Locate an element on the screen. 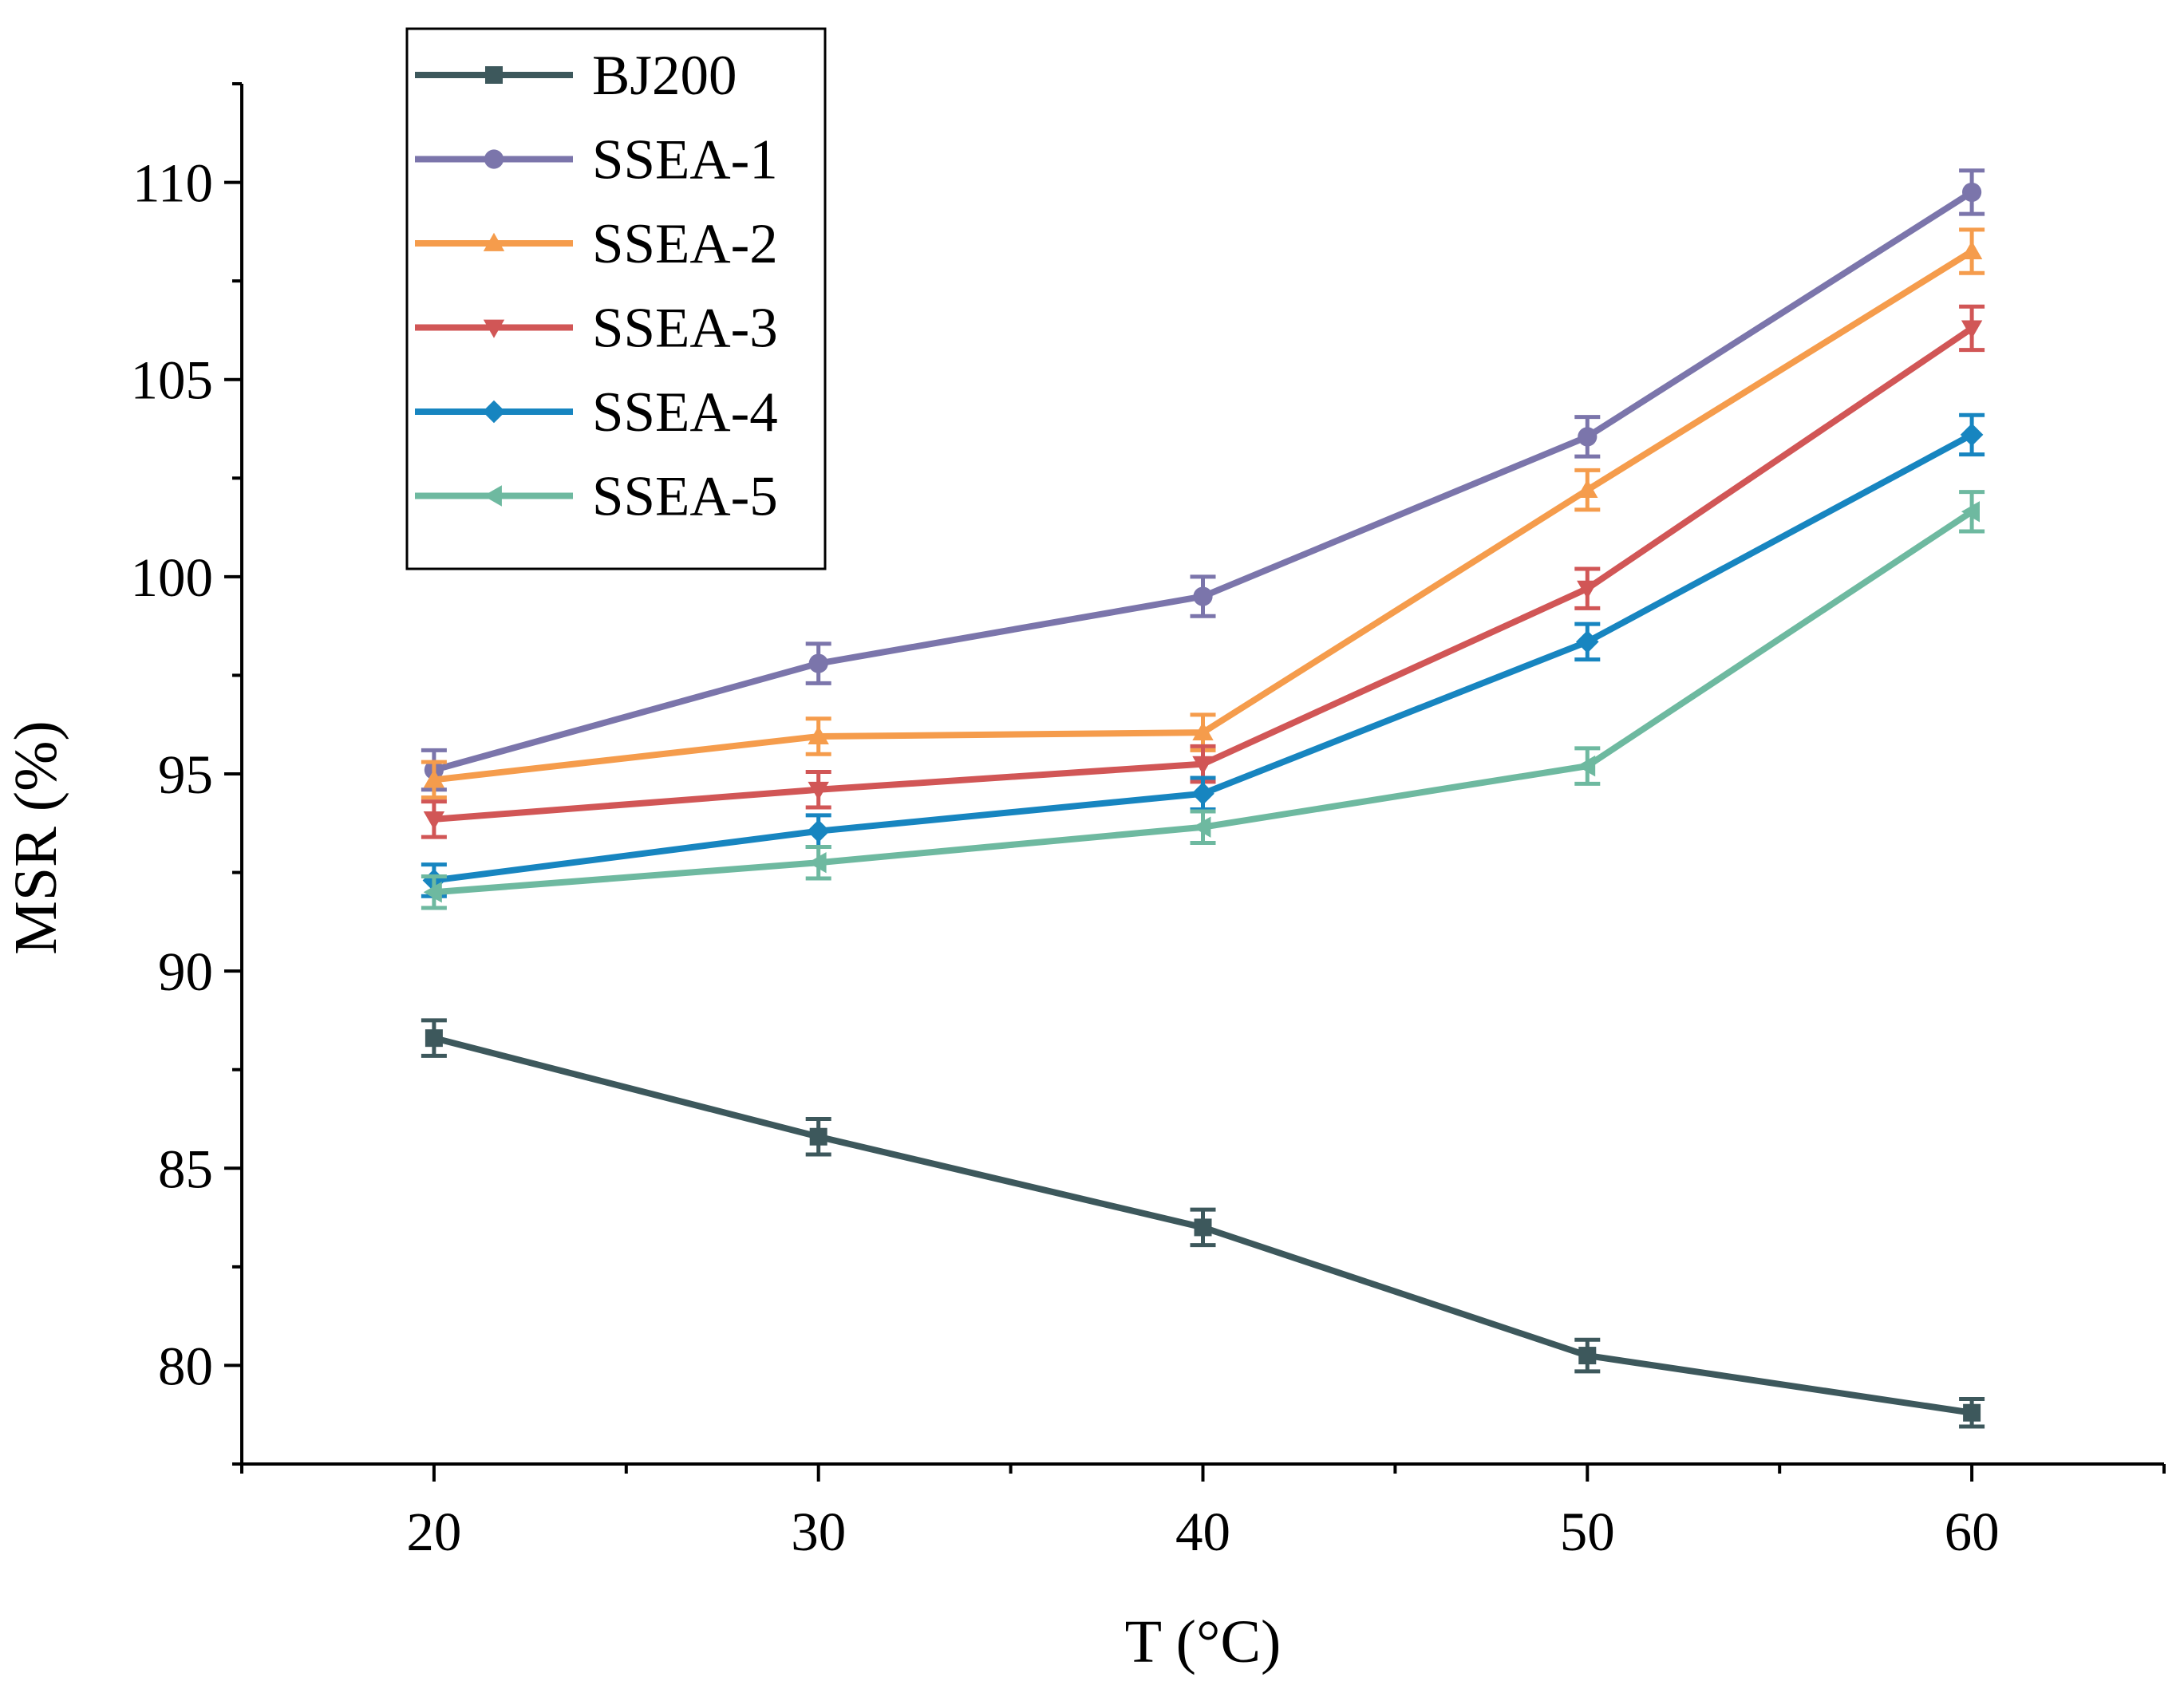 Image resolution: width=2184 pixels, height=1689 pixels. x-axis-title: T (°C) is located at coordinates (1203, 1641).